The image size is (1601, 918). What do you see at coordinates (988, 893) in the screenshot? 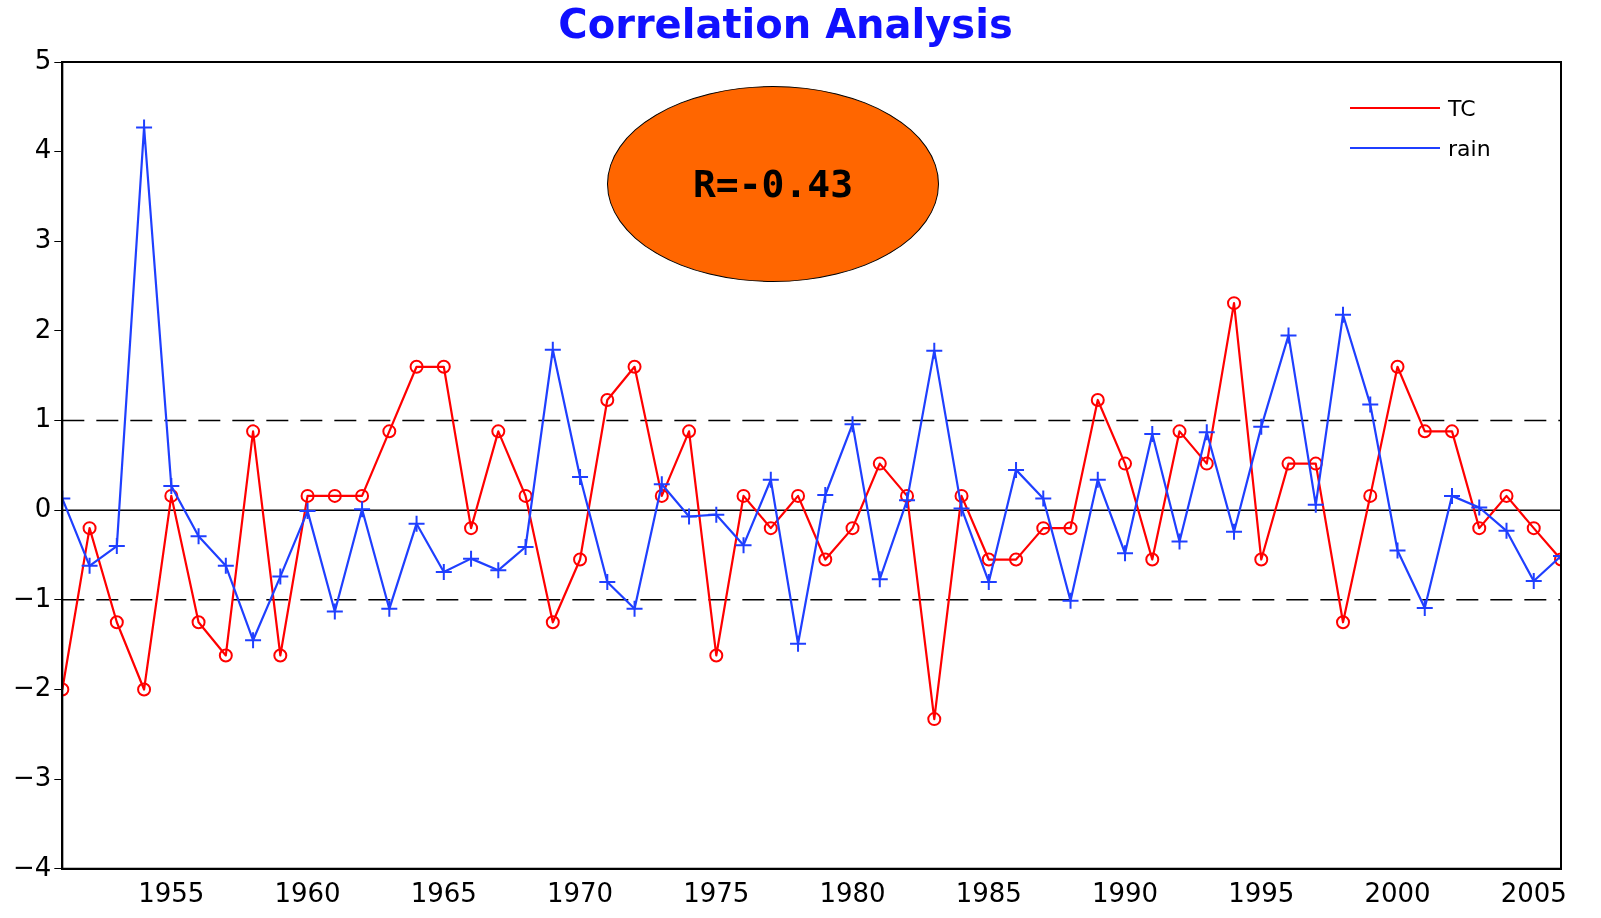
I see `x-tick-label: 1985` at bounding box center [988, 893].